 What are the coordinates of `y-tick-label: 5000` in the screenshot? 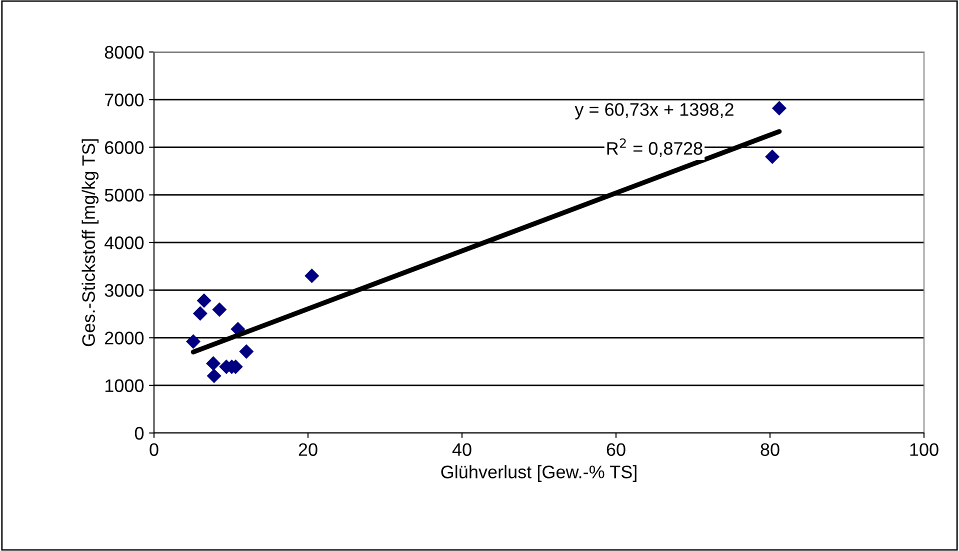 It's located at (124, 195).